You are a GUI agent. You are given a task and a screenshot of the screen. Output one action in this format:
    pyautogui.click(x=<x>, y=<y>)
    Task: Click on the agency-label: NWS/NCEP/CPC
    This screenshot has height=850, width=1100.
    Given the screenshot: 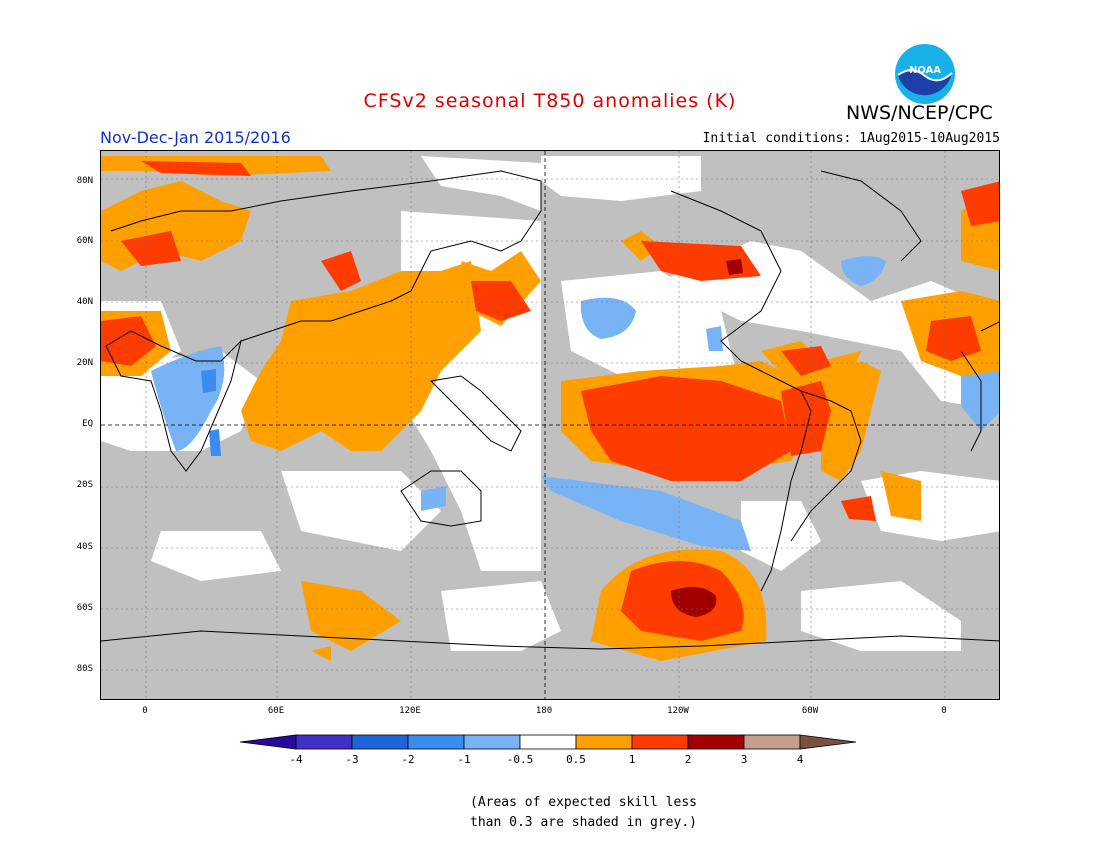 What is the action you would take?
    pyautogui.click(x=919, y=113)
    